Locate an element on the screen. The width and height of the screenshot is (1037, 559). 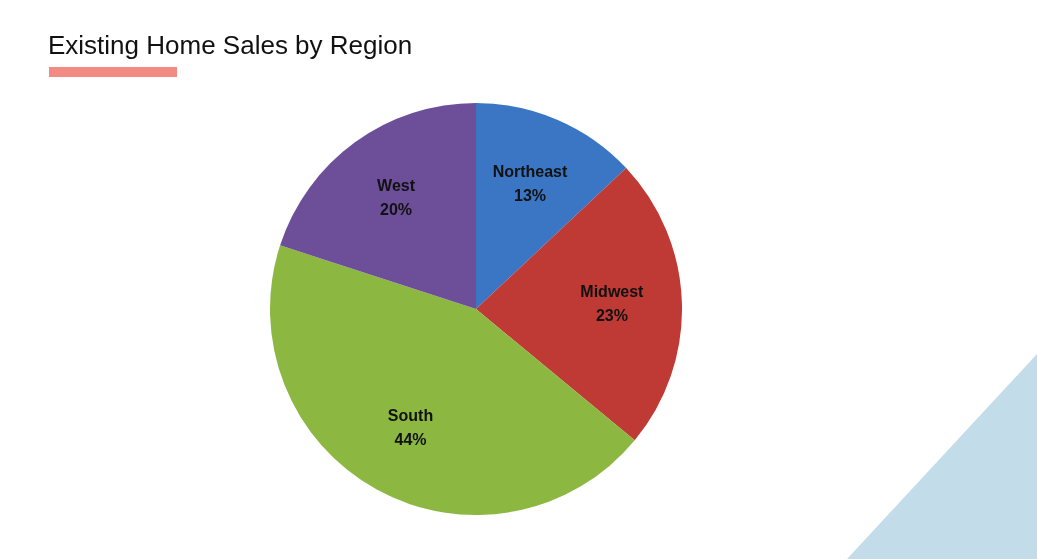
chart-title: Existing Home Sales by Region is located at coordinates (230, 45).